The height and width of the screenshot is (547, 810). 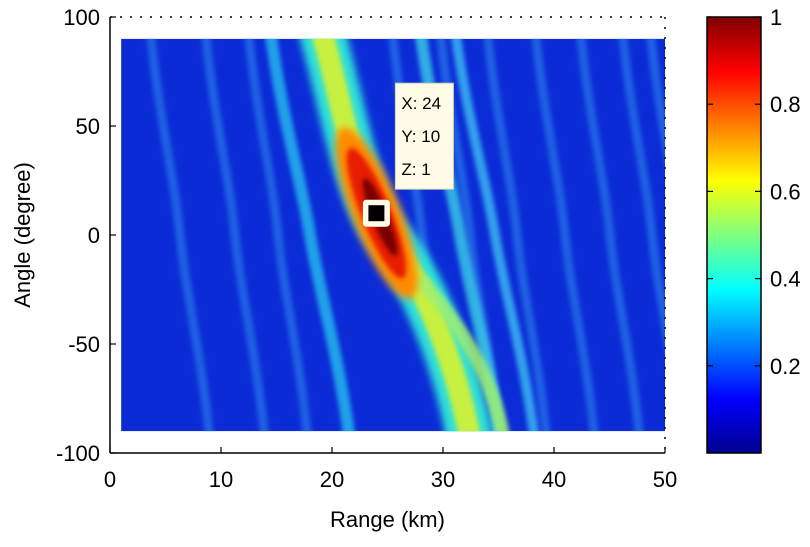 What do you see at coordinates (554, 479) in the screenshot?
I see `x-tick-label: 40` at bounding box center [554, 479].